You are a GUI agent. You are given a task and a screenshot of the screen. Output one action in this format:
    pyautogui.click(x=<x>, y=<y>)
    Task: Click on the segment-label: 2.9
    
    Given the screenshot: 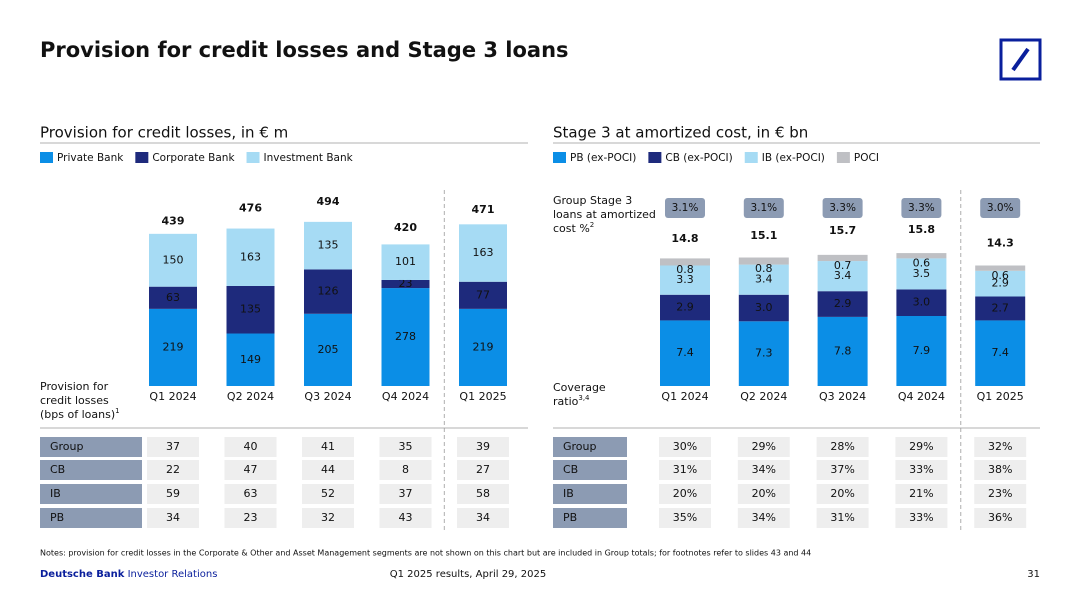 What is the action you would take?
    pyautogui.click(x=685, y=307)
    